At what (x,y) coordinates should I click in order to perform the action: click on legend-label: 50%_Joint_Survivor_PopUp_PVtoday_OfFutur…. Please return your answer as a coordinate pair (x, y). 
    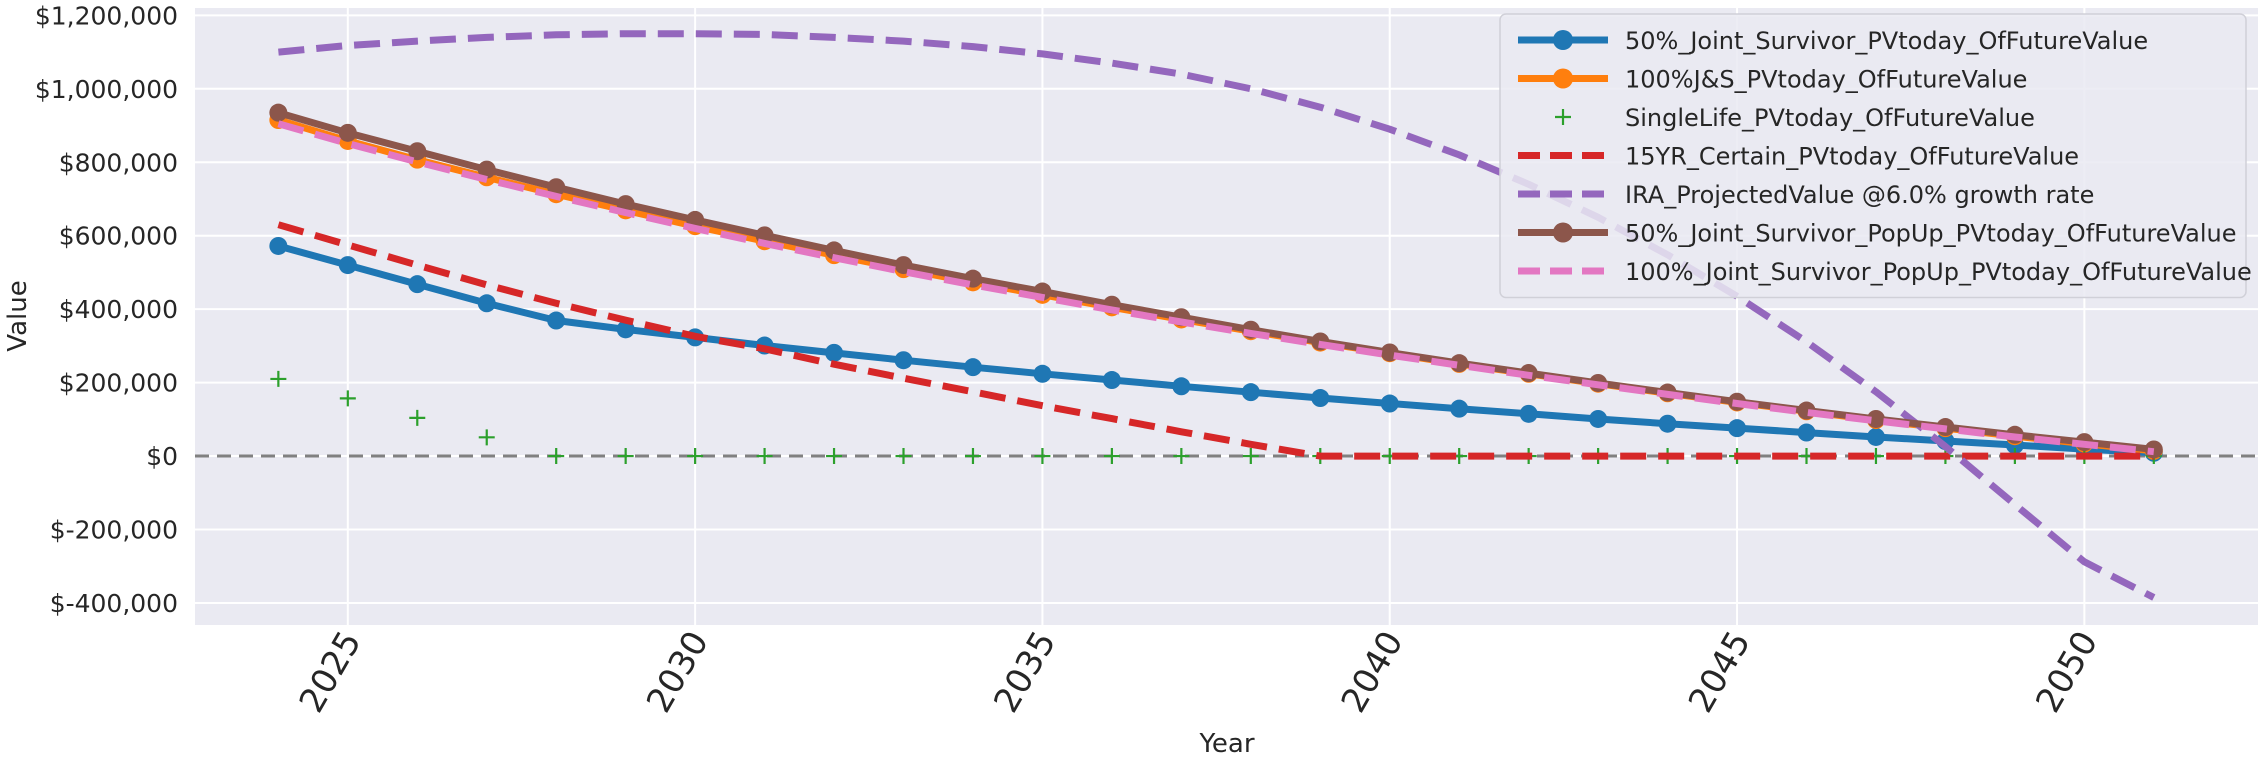
    Looking at the image, I should click on (1930, 234).